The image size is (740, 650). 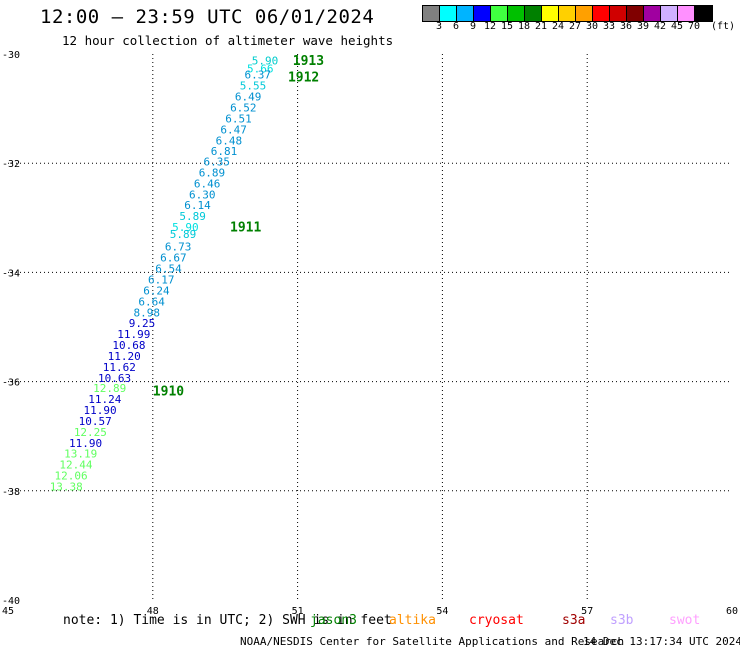 I want to click on color-legend, so click(x=567, y=13).